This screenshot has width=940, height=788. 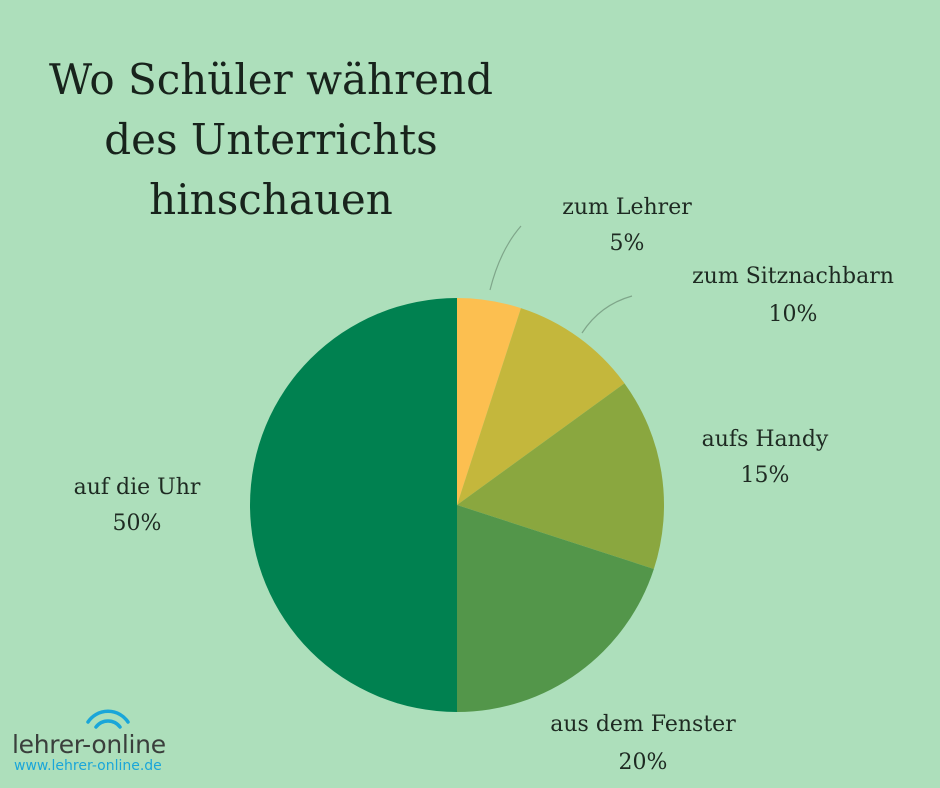 What do you see at coordinates (89, 744) in the screenshot?
I see `logo-wordmark: lehrer-online` at bounding box center [89, 744].